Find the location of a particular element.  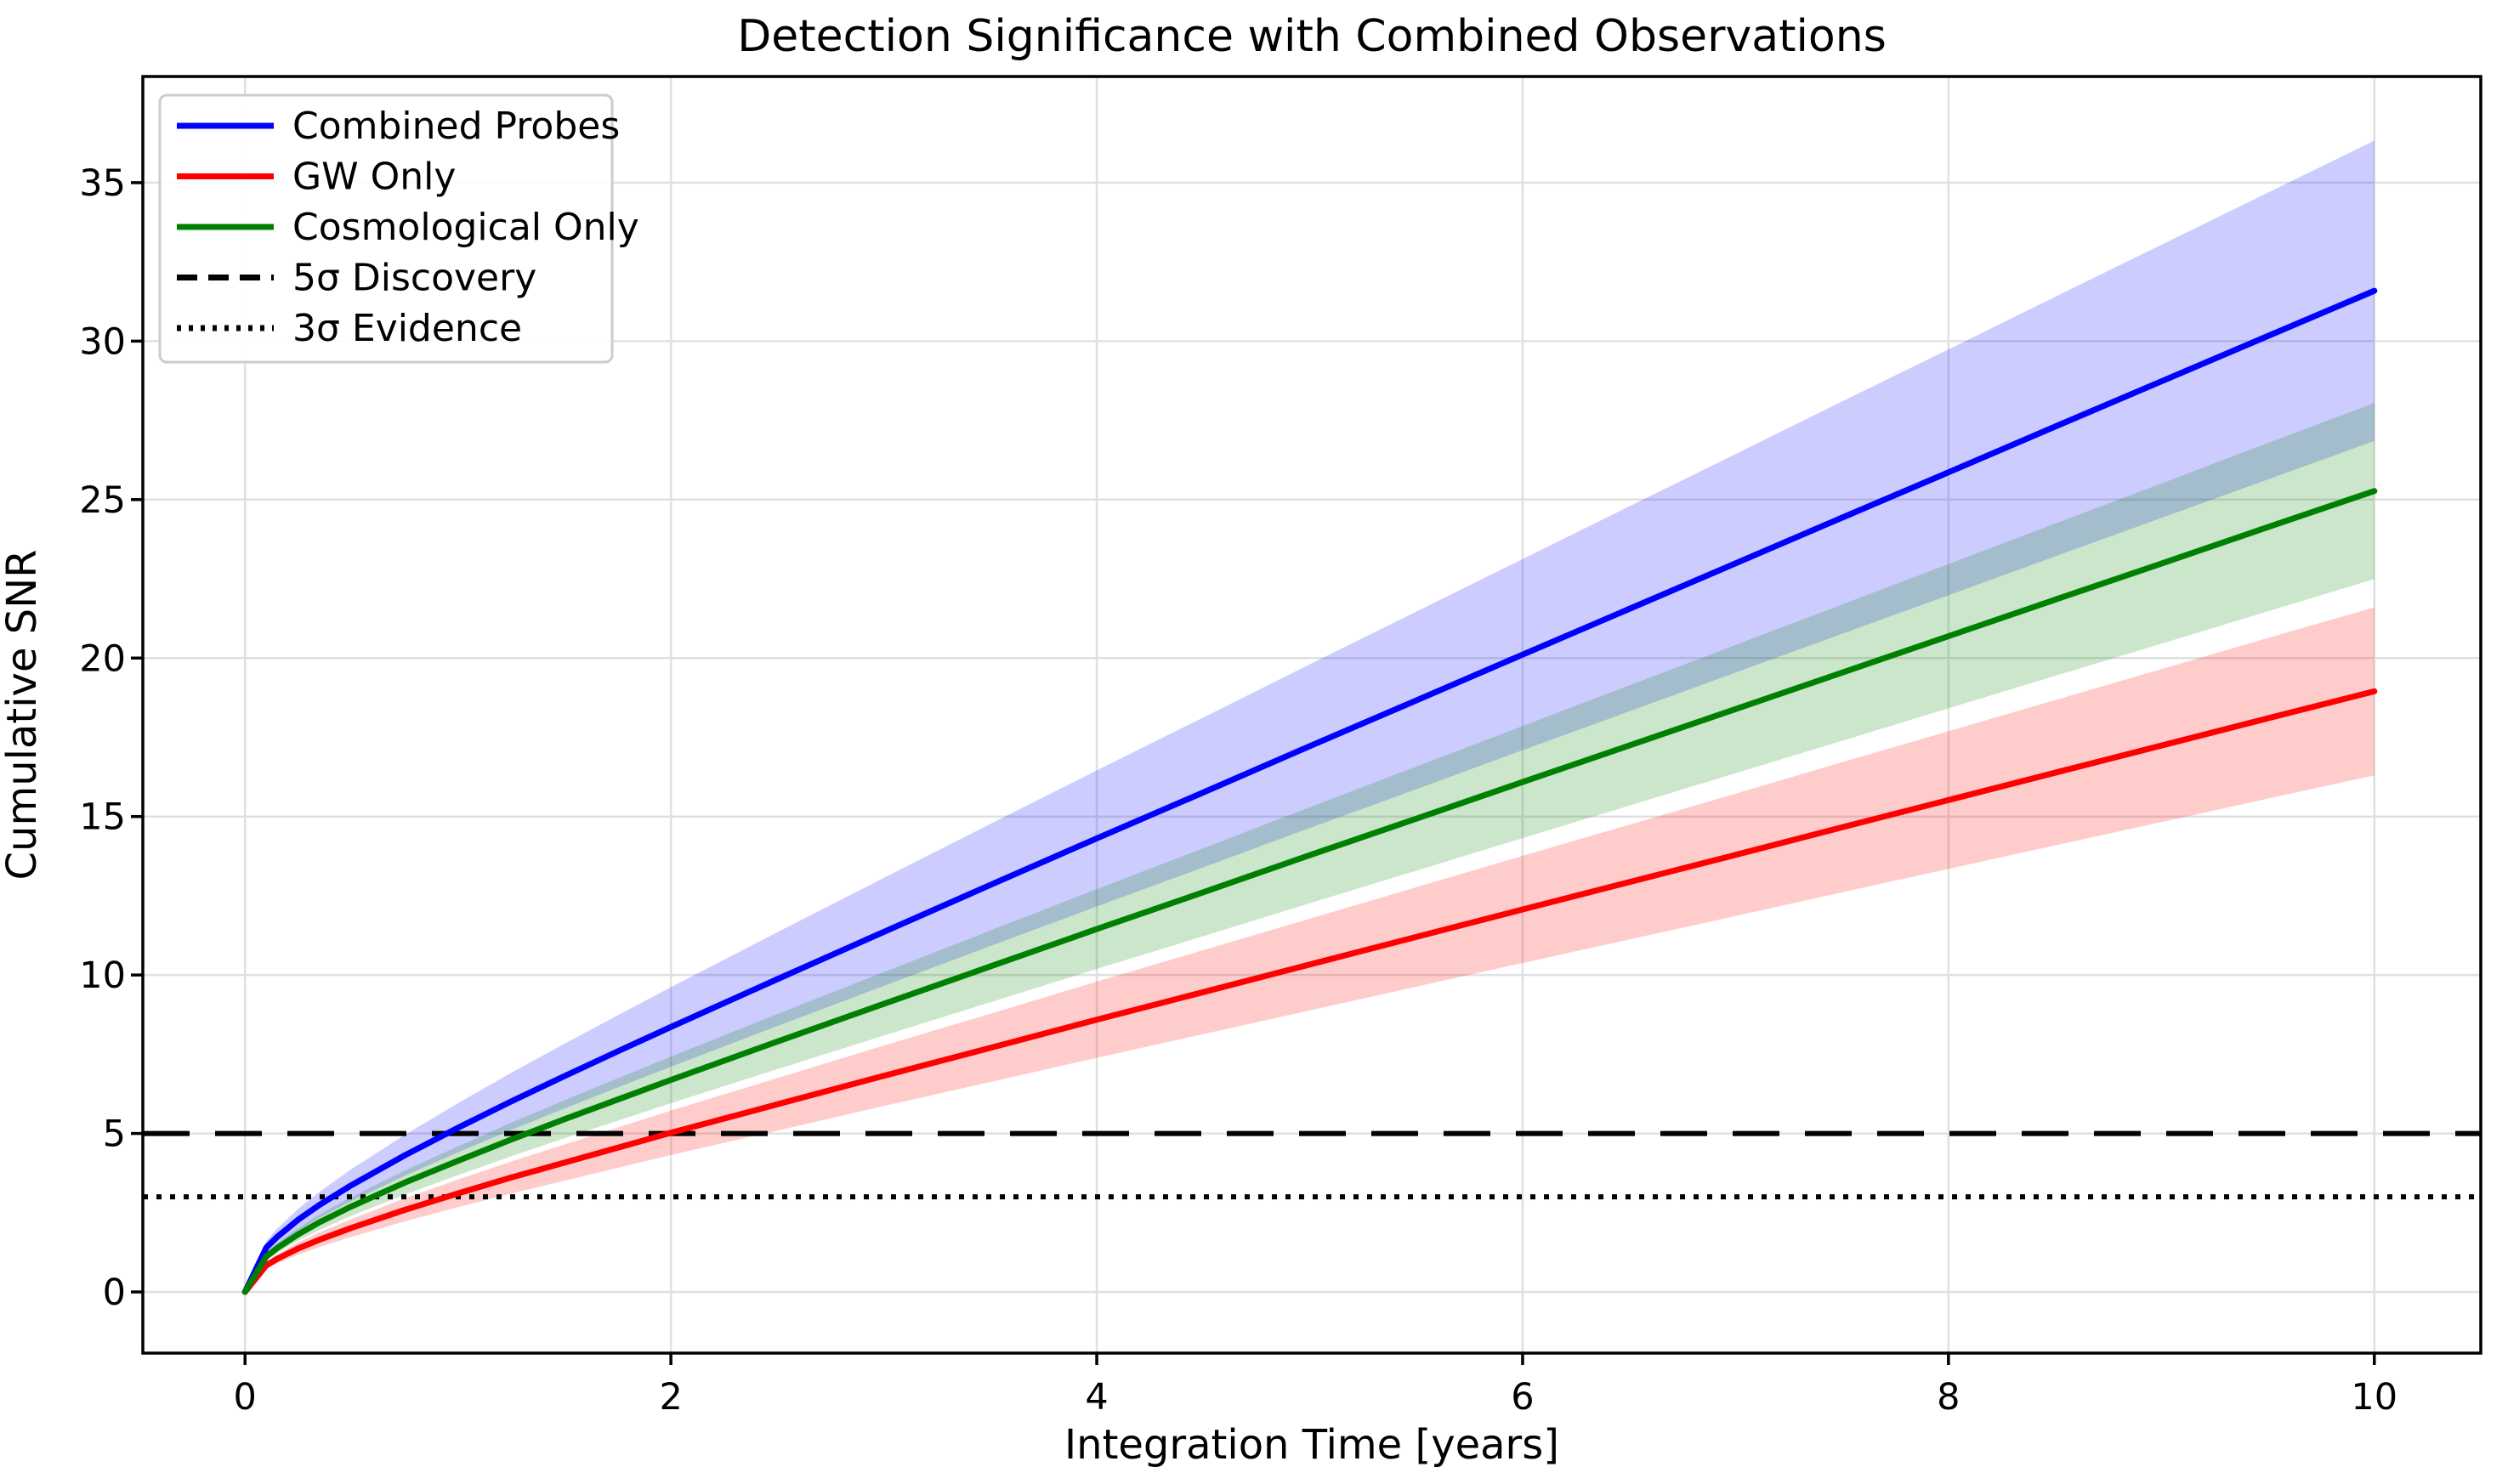

x-tick-label-8: 8 is located at coordinates (1948, 1397).